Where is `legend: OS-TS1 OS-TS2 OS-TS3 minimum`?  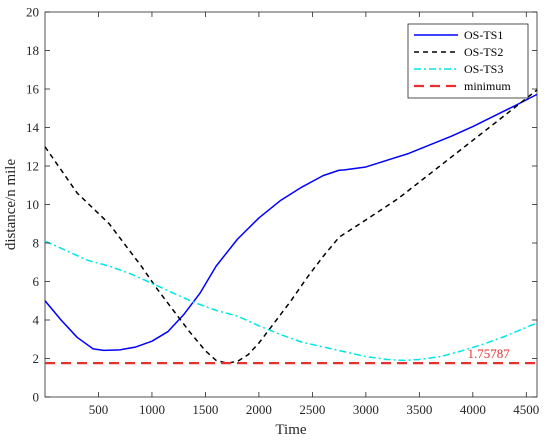 legend: OS-TS1 OS-TS2 OS-TS3 minimum is located at coordinates (468, 61).